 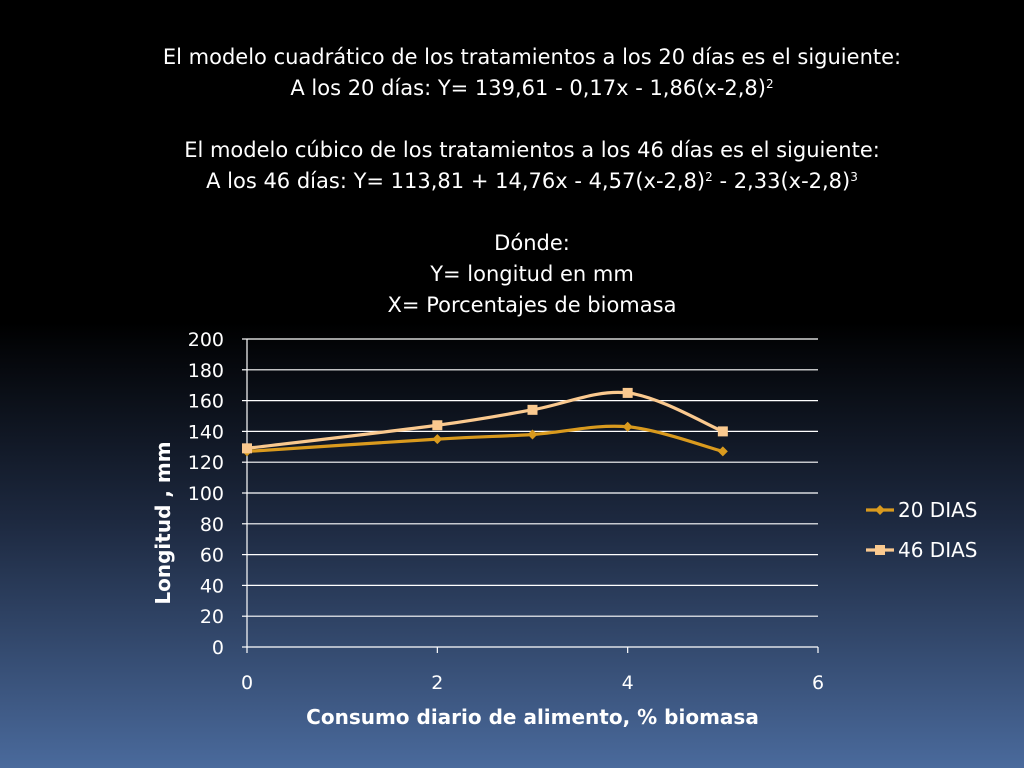 What do you see at coordinates (628, 683) in the screenshot?
I see `x-tick-label-4: 4` at bounding box center [628, 683].